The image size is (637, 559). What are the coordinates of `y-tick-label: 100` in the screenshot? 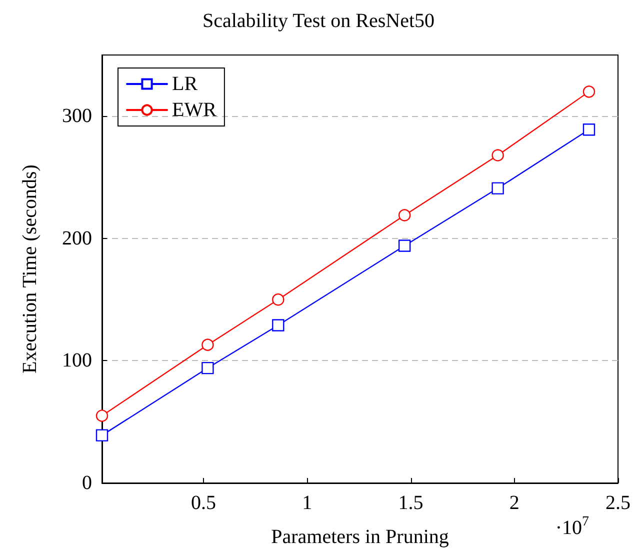 It's located at (77, 361).